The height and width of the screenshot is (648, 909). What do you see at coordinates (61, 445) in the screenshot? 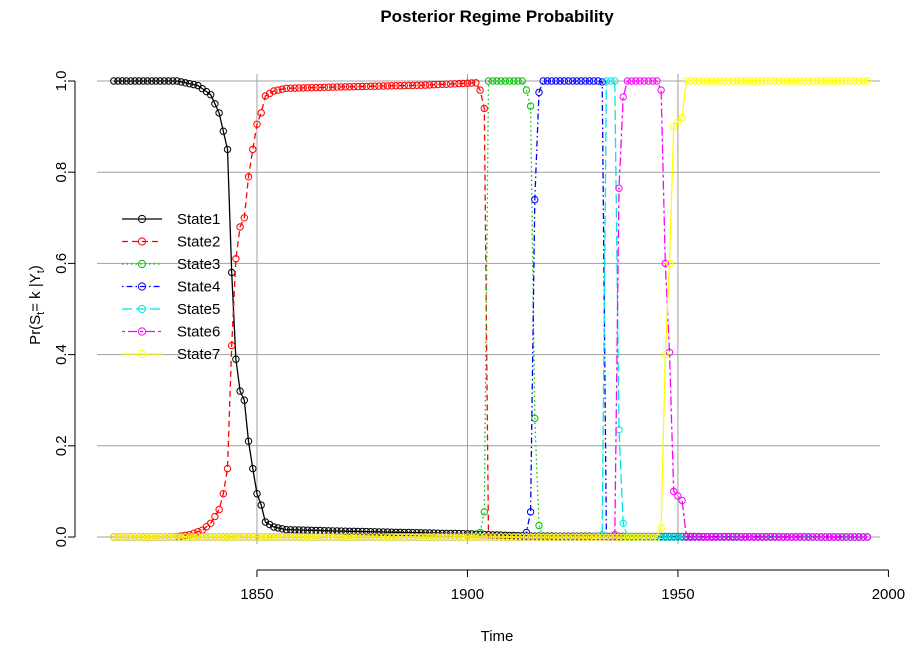
I see `y-tick-label: 0.2` at bounding box center [61, 445].